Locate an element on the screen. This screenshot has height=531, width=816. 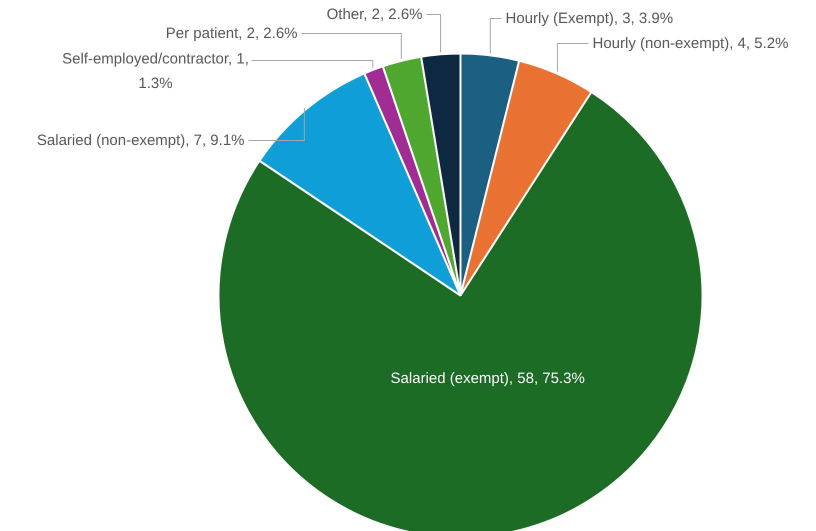
slice-label: Self-employed/contractor, 1, 1.3% is located at coordinates (155, 71).